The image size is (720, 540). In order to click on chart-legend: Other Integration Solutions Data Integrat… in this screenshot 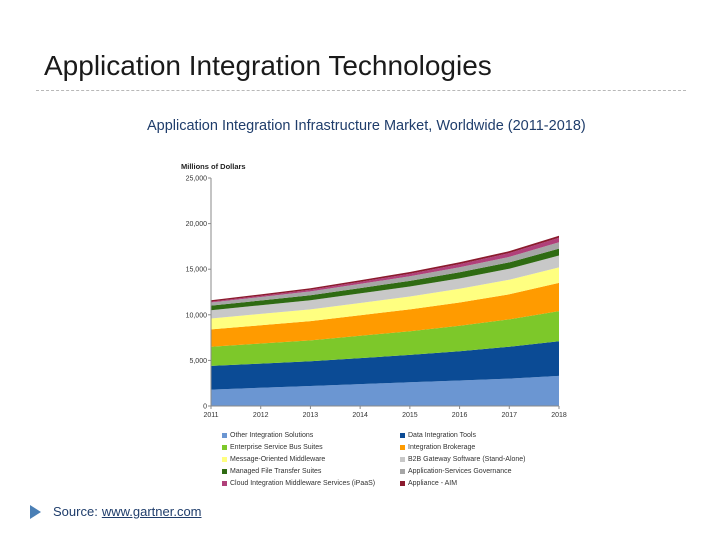, I will do `click(397, 463)`.